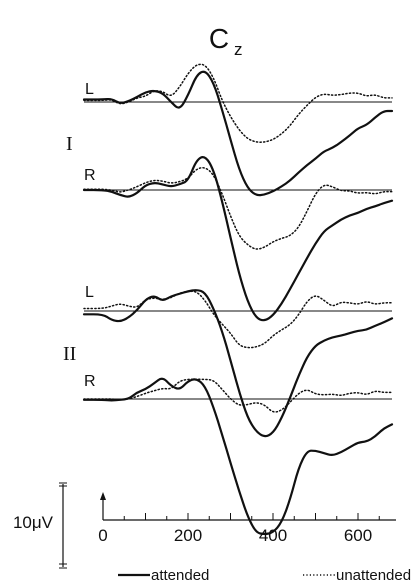  What do you see at coordinates (69, 354) in the screenshot?
I see `group-label-2: II` at bounding box center [69, 354].